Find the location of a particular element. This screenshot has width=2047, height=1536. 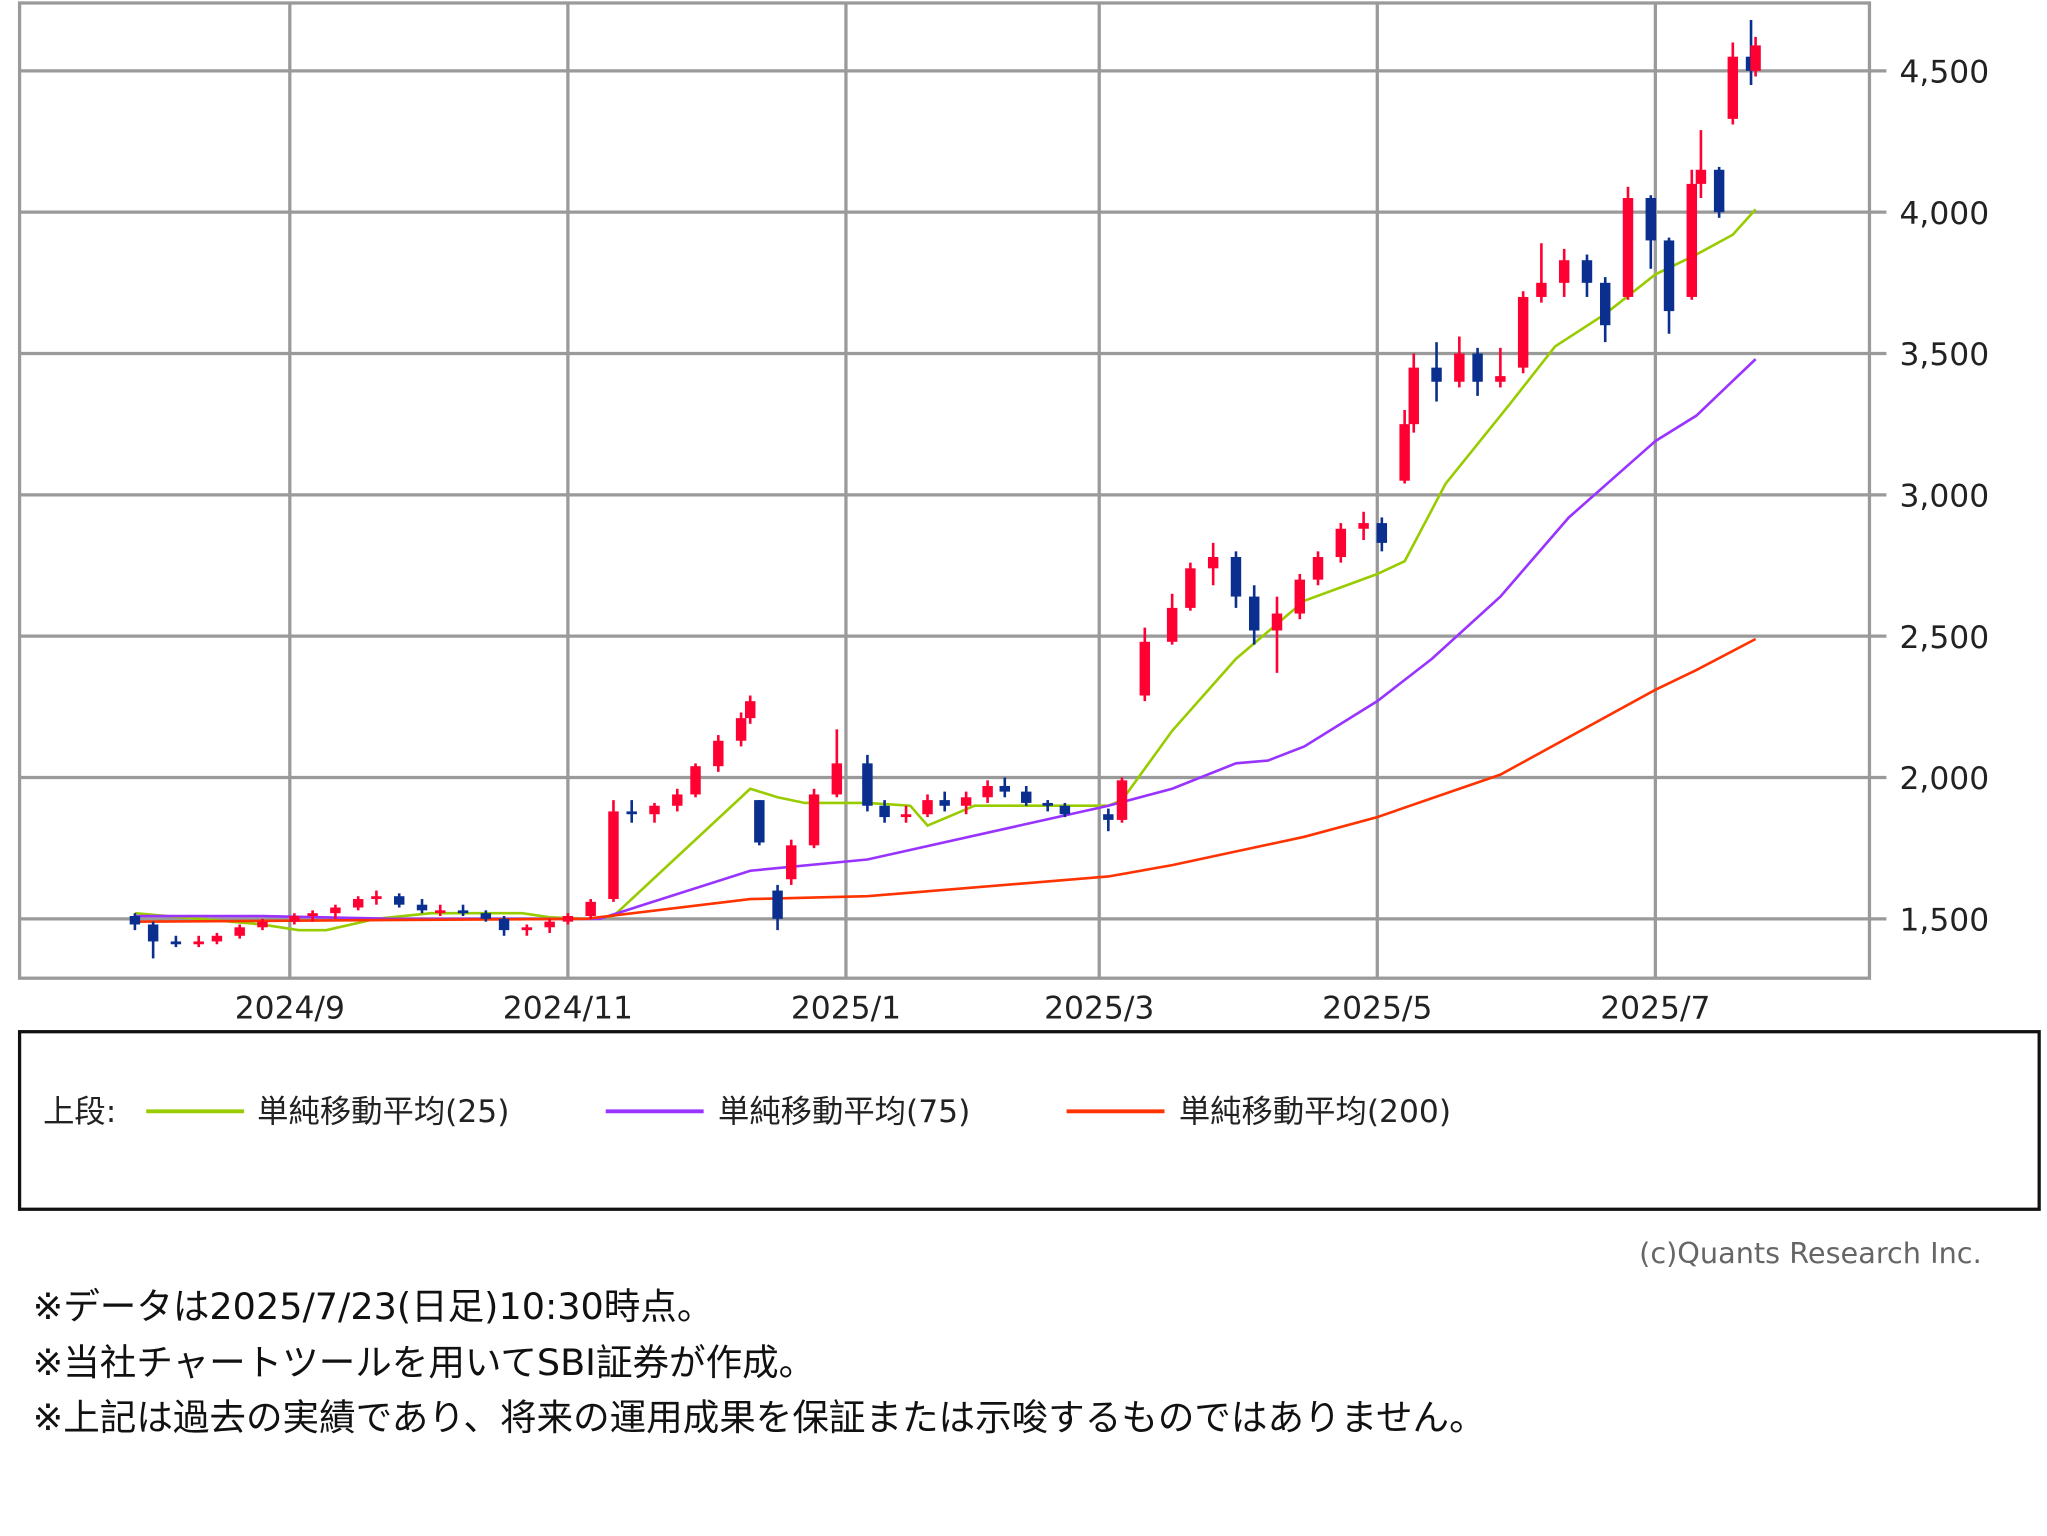

x-tick-label: 2024/11 is located at coordinates (568, 1009).